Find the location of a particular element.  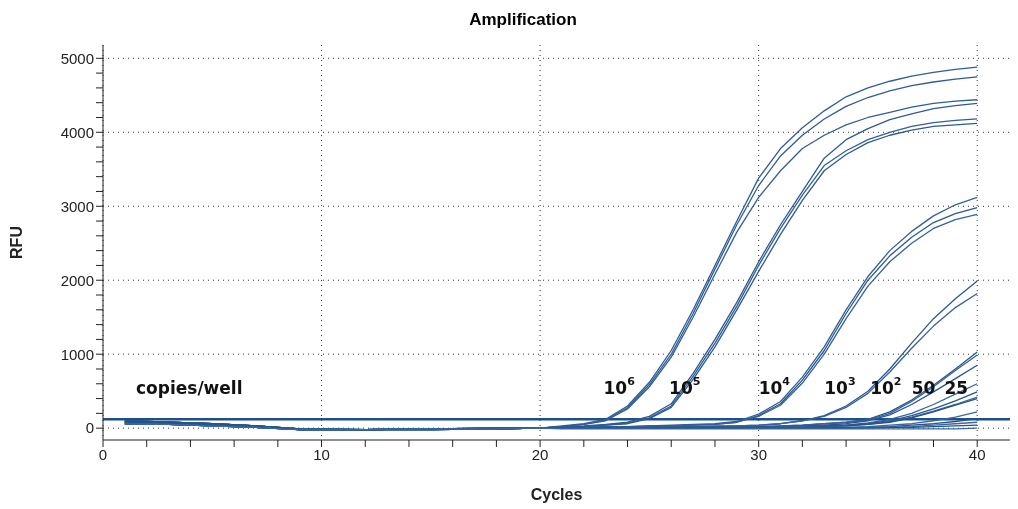

y-axis-title: RFU is located at coordinates (16, 242).